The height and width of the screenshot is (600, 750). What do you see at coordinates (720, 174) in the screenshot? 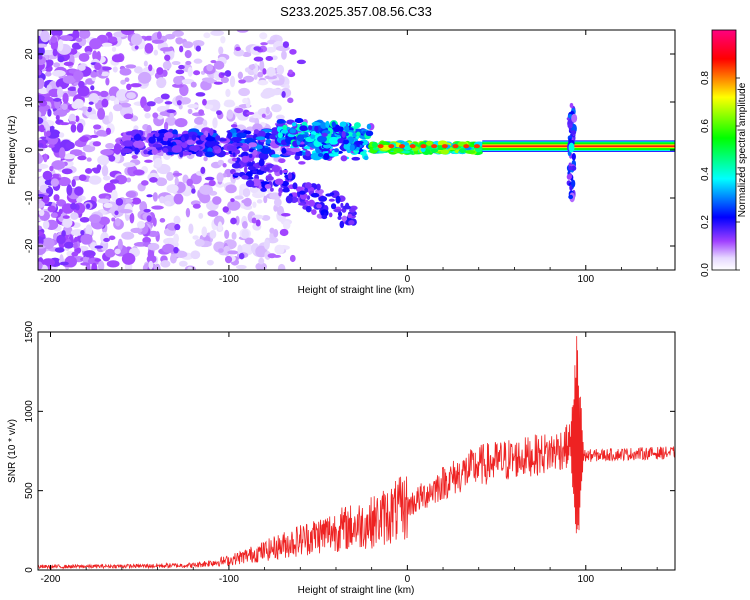
I see `colorbar-ticks: 0.0 0.2 0.4 0.6 0.8` at bounding box center [720, 174].